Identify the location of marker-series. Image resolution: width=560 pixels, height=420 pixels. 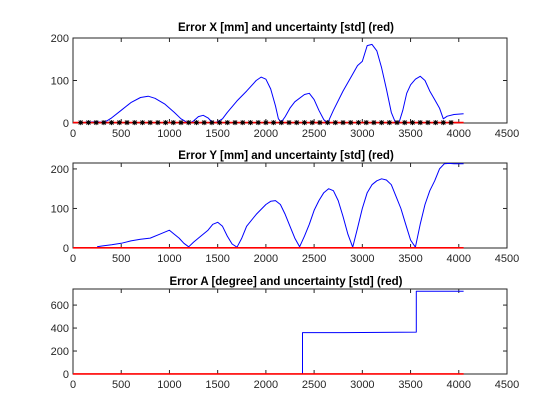
(266, 123).